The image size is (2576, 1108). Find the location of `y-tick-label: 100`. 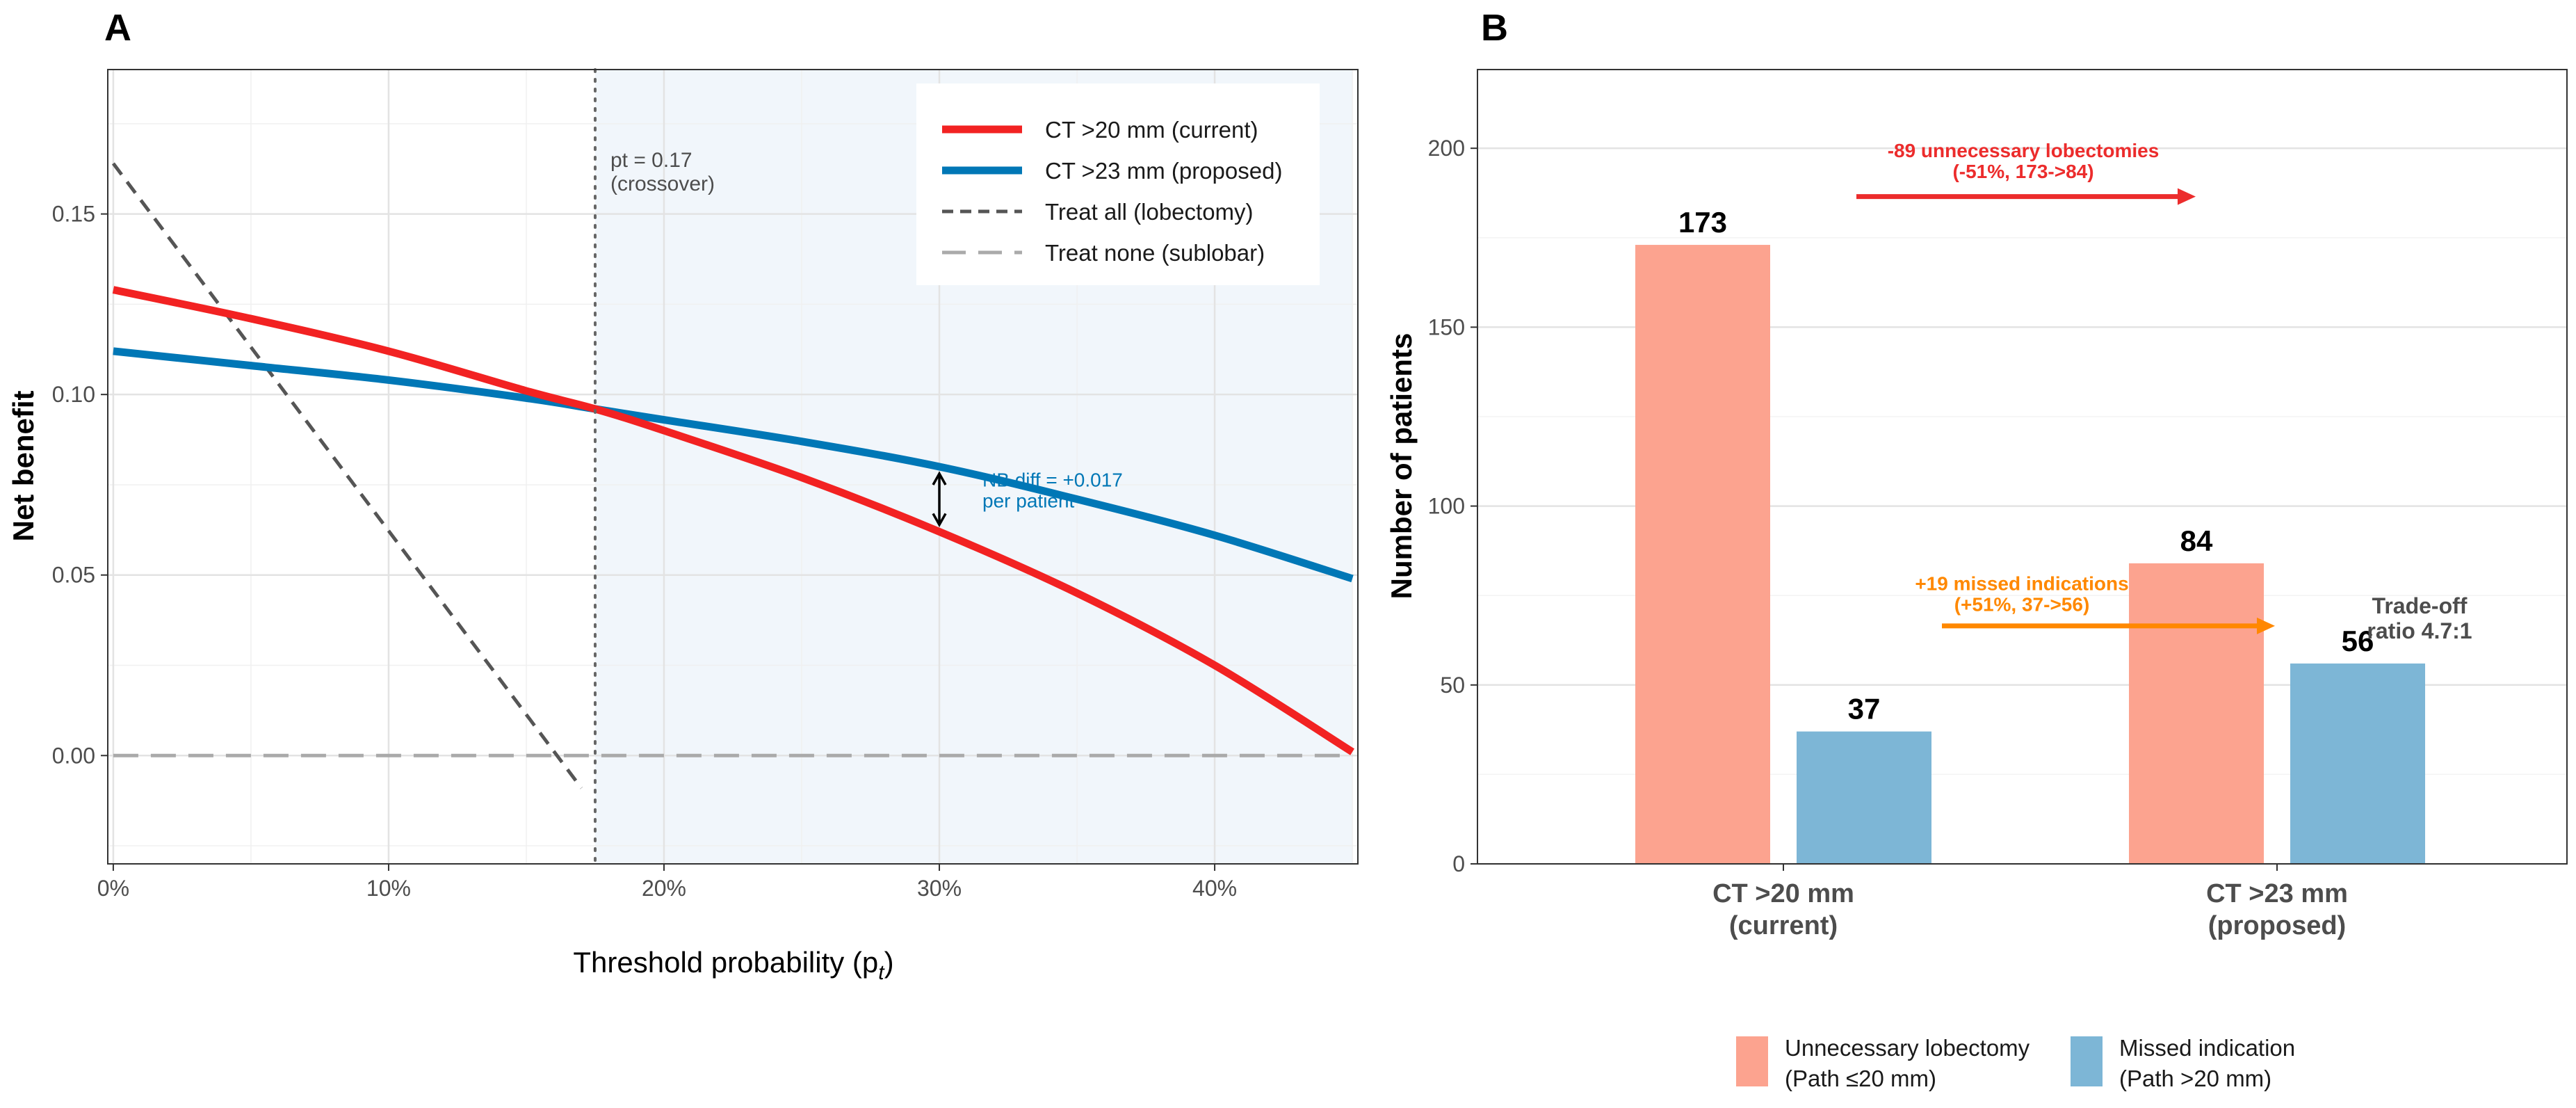

y-tick-label: 100 is located at coordinates (1446, 506).